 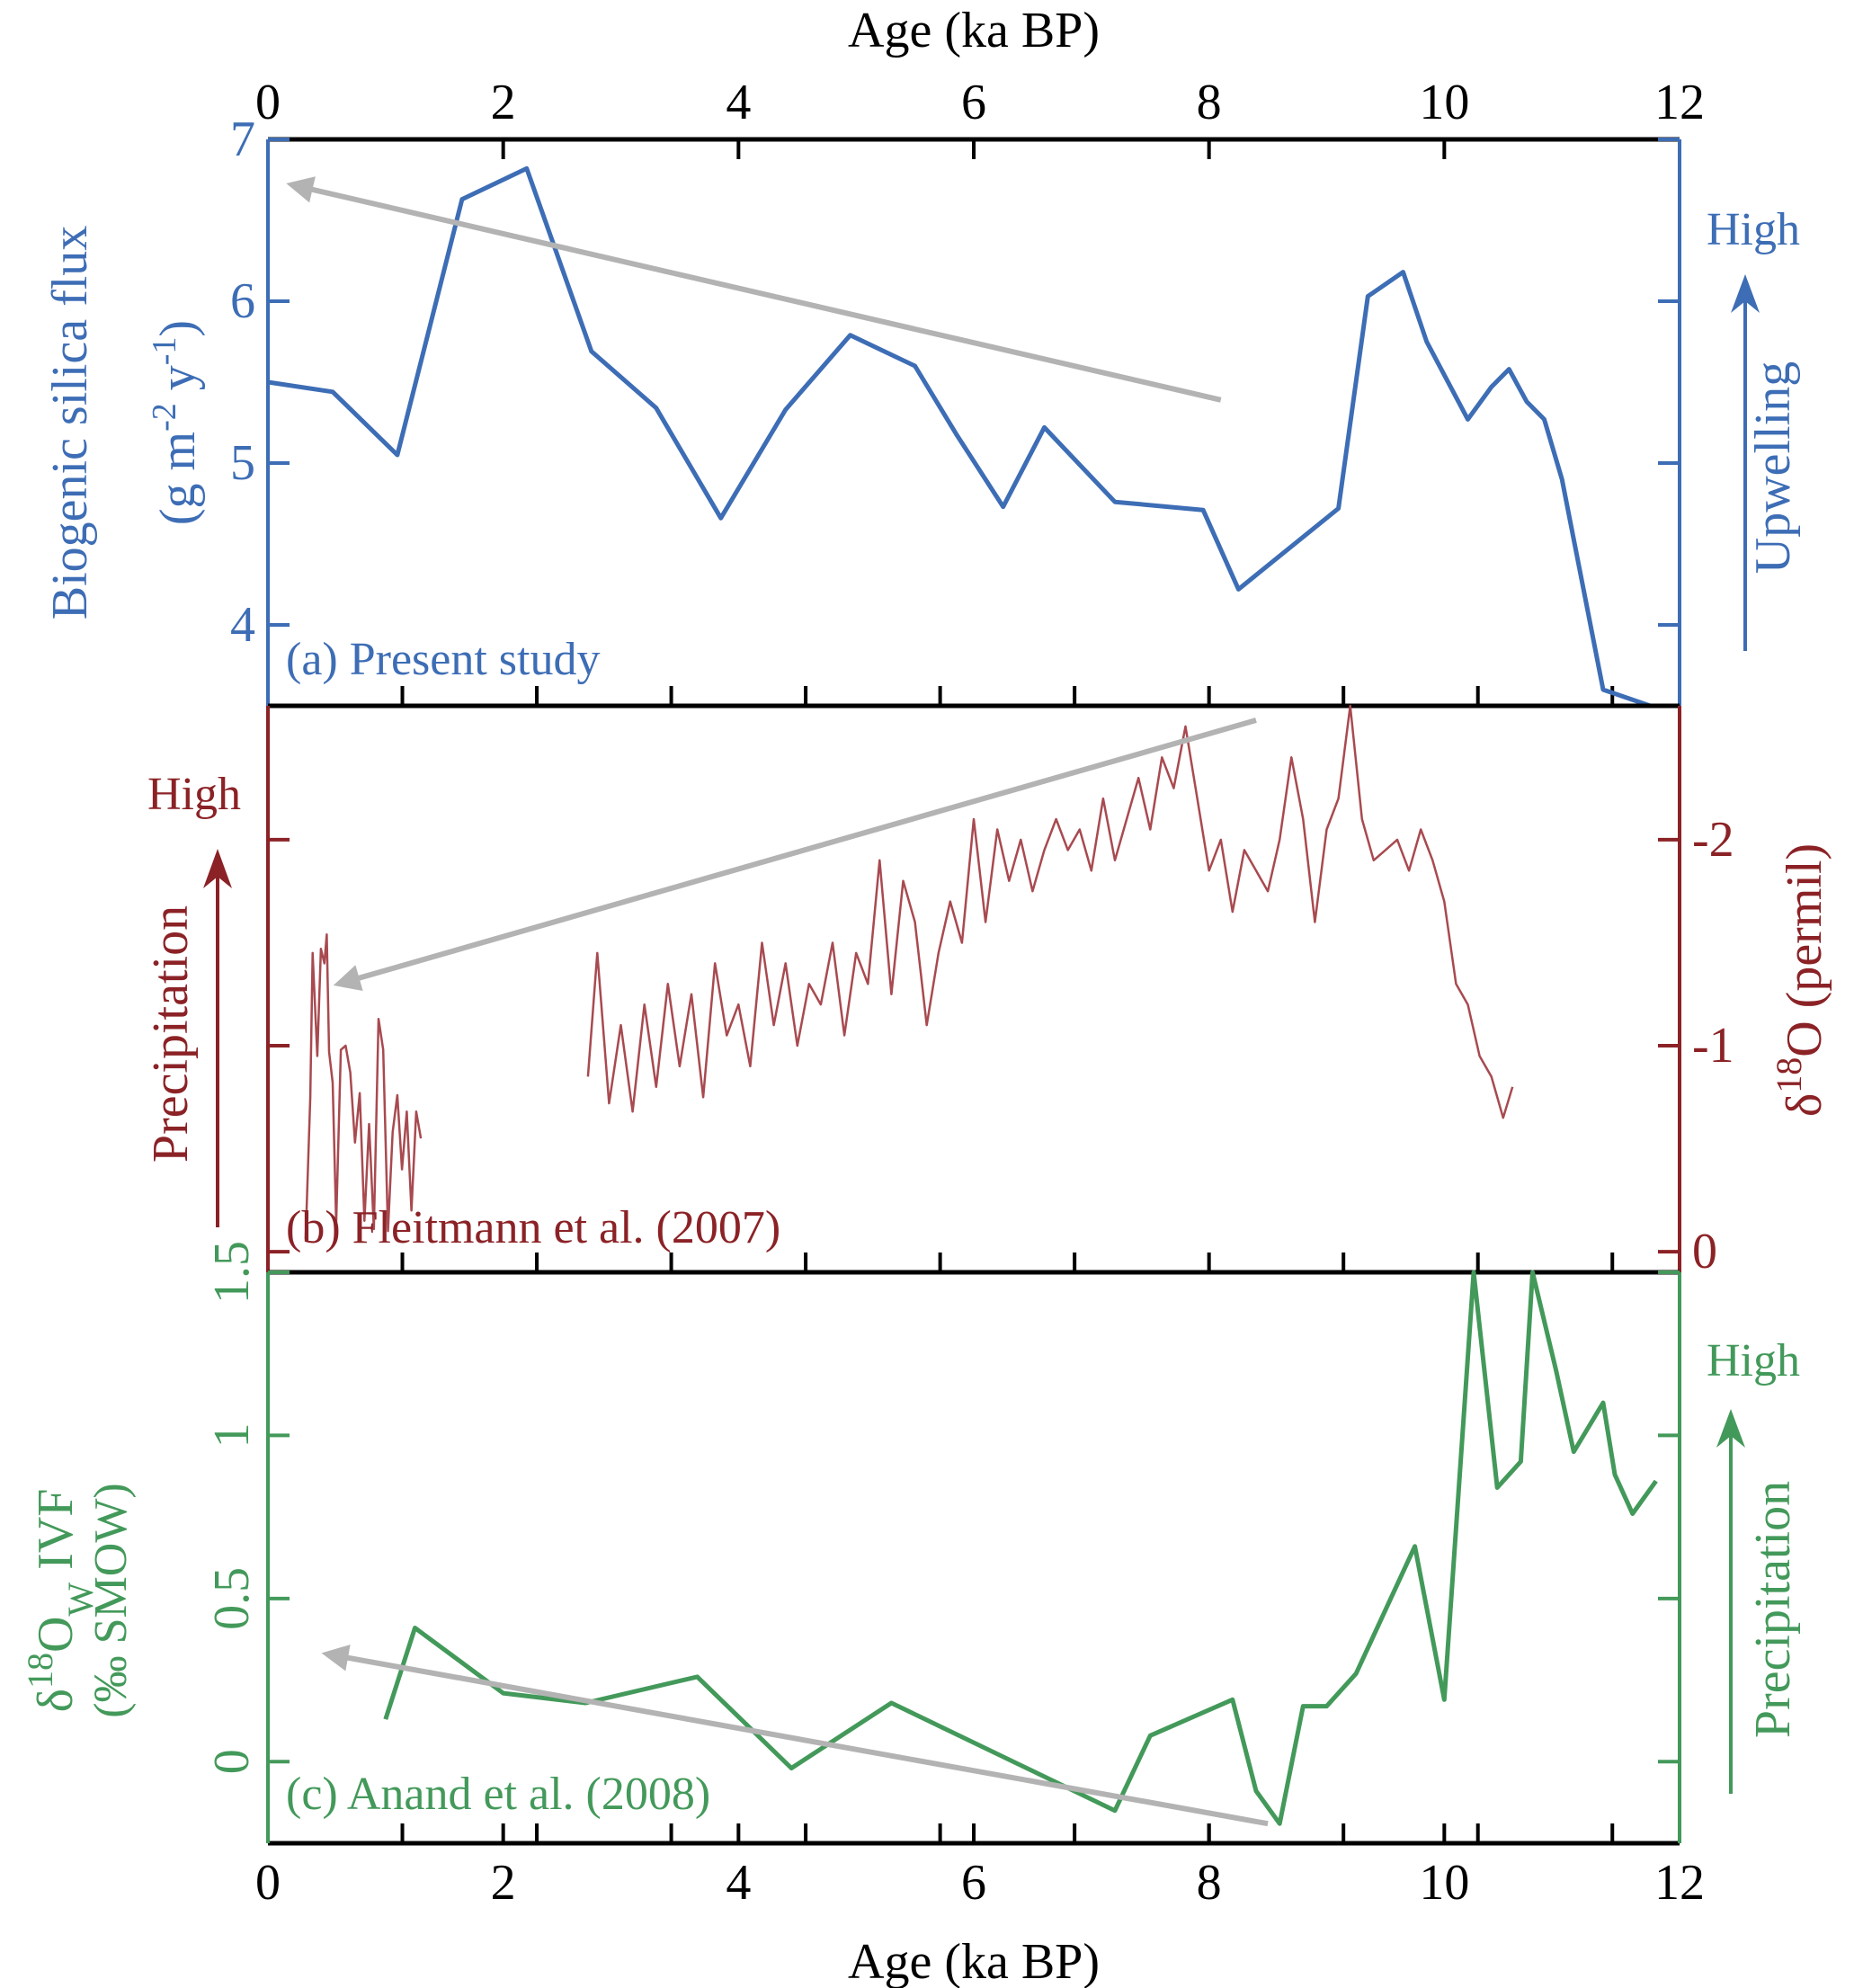 I want to click on panel-b-indicator-text: Precipitation, so click(x=171, y=1034).